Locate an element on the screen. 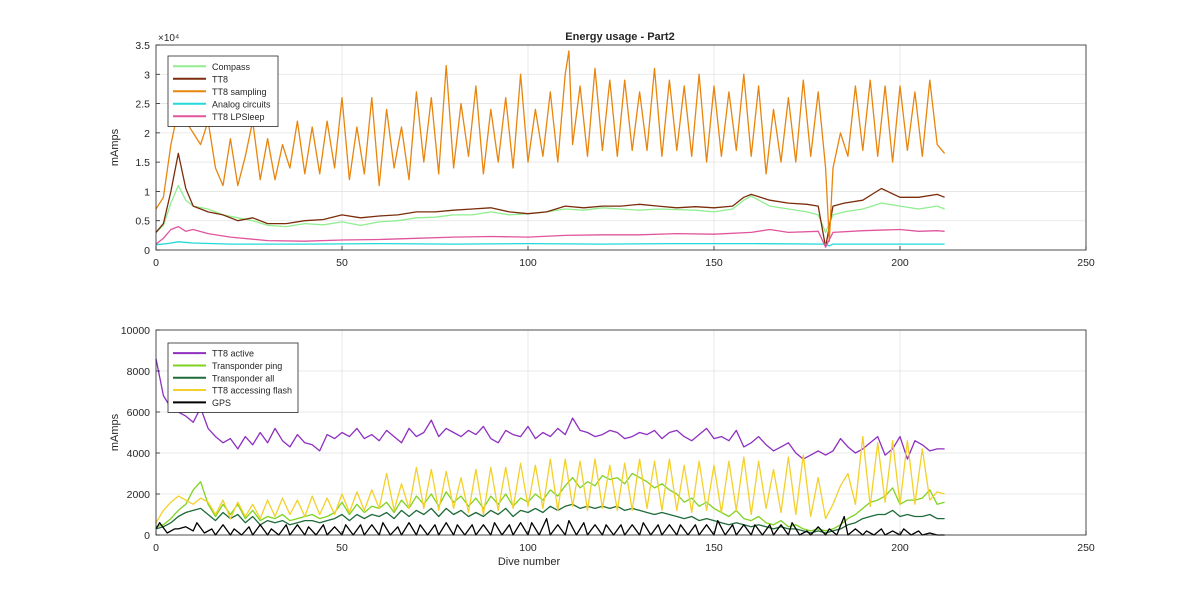 The height and width of the screenshot is (601, 1200). figure-title: Energy usage - Part2 is located at coordinates (619, 37).